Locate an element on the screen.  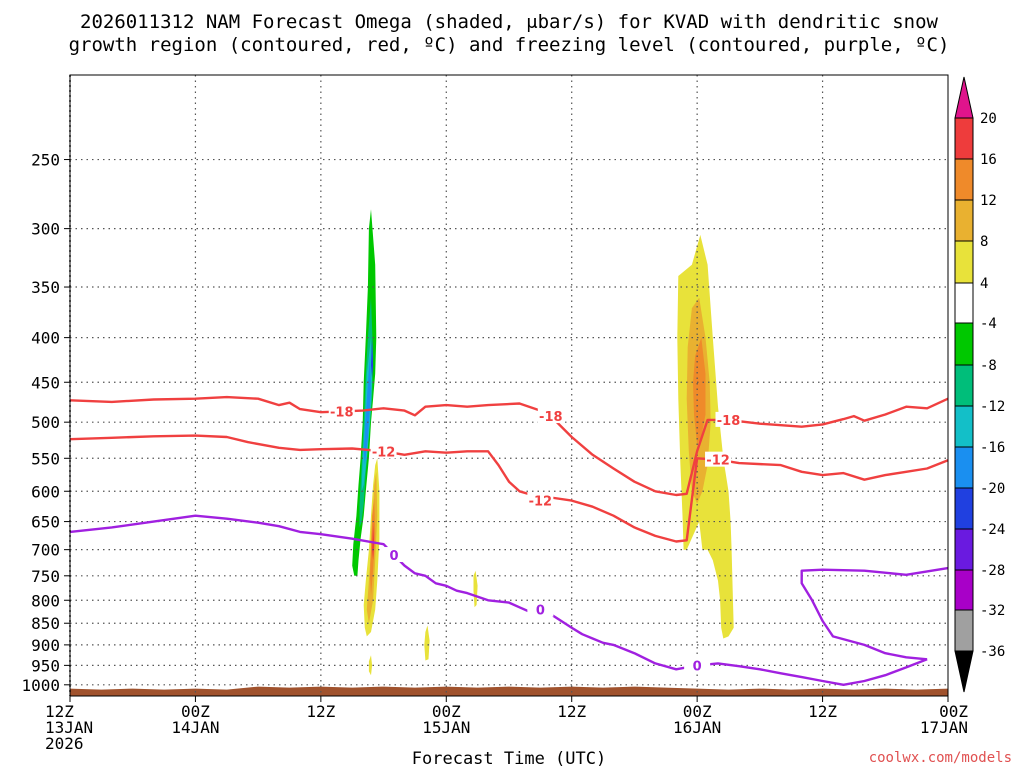
x-tick-label-84-1: 00Z is located at coordinates (953, 711).